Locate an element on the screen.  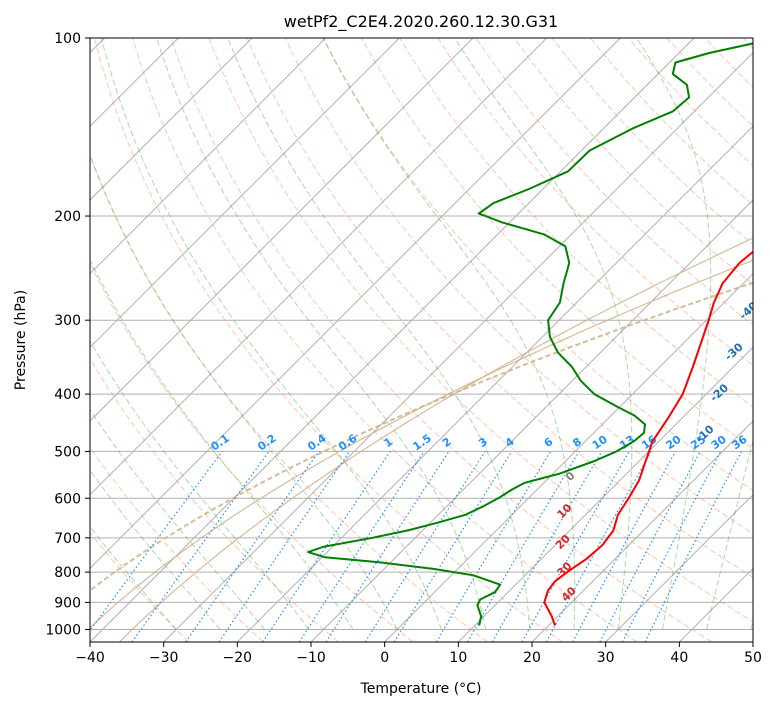
x-axis-label: Temperature (°C) is located at coordinates (421, 689).